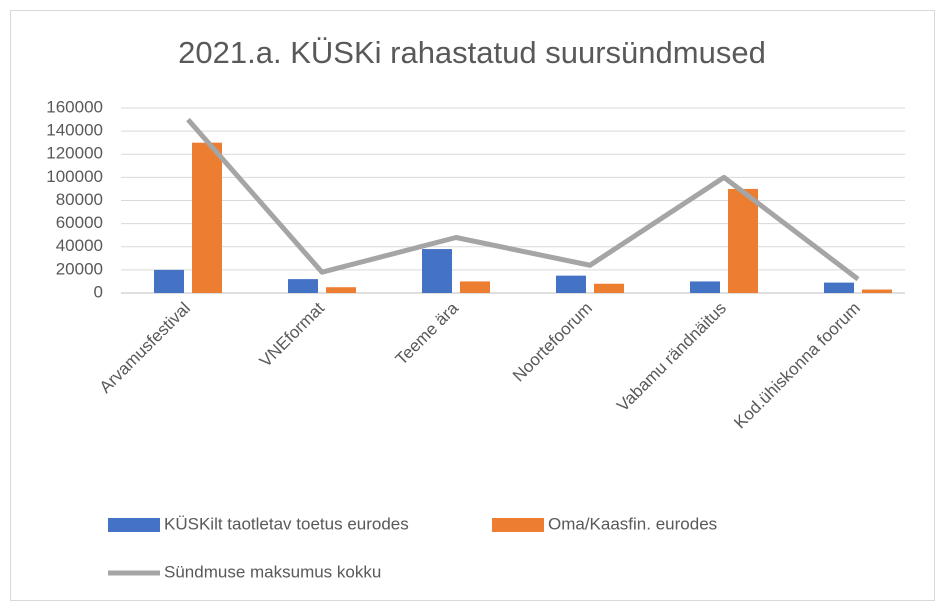 The image size is (945, 601). What do you see at coordinates (79, 222) in the screenshot?
I see `y-tick-label: 60000` at bounding box center [79, 222].